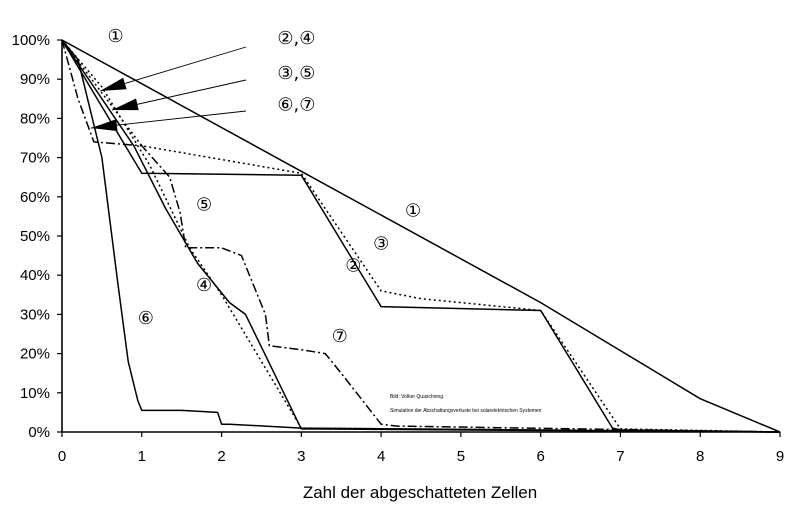  What do you see at coordinates (620, 456) in the screenshot?
I see `x-tick-label: 7` at bounding box center [620, 456].